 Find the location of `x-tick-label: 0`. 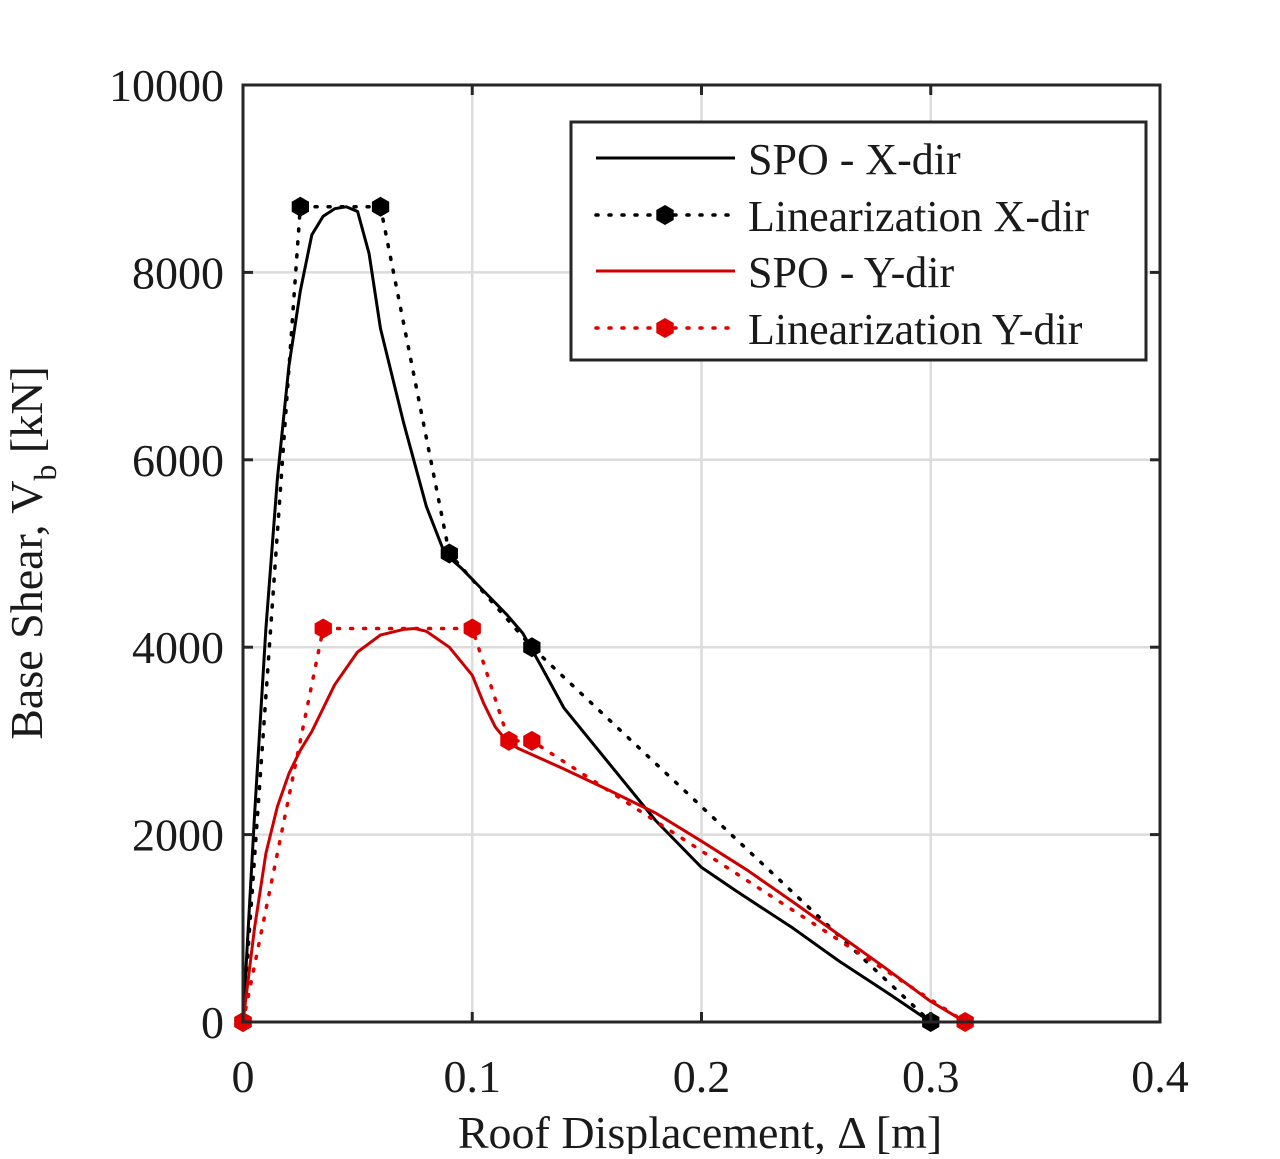

x-tick-label: 0 is located at coordinates (243, 1076).